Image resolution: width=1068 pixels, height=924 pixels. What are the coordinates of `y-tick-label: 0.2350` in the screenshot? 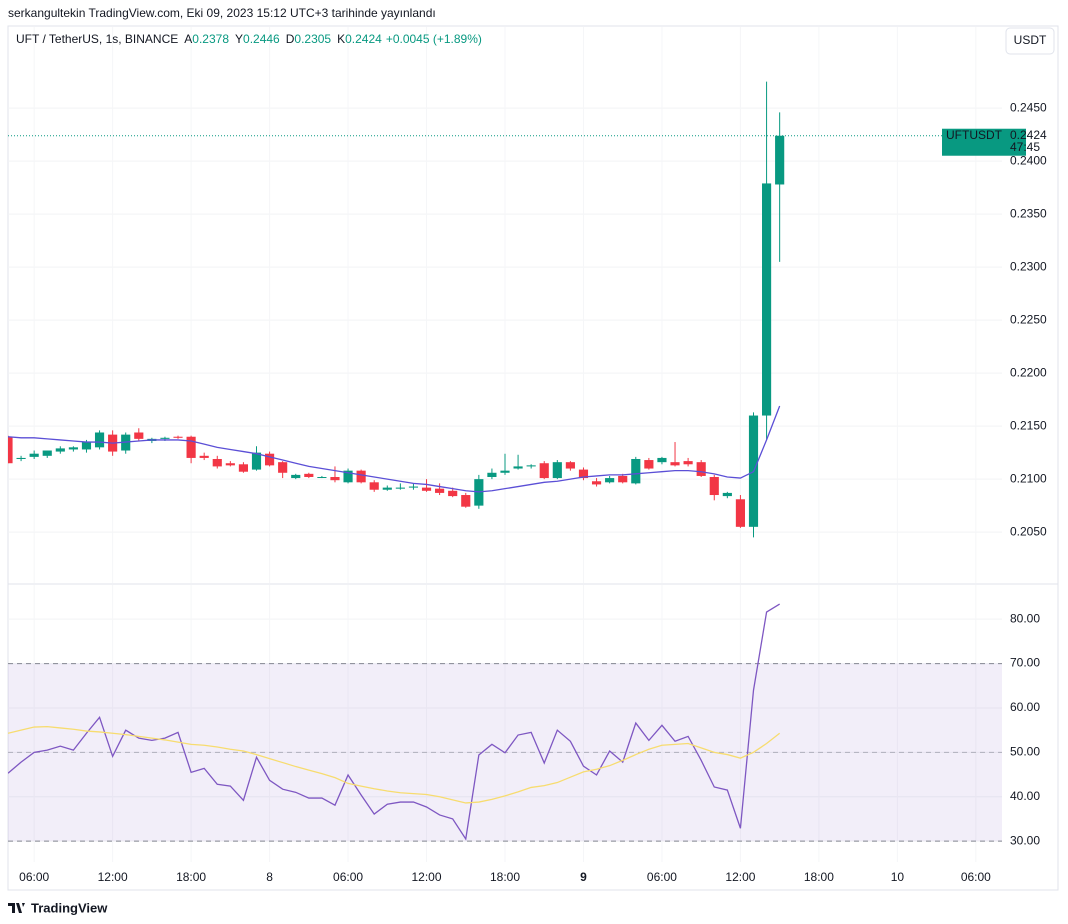 It's located at (1028, 213).